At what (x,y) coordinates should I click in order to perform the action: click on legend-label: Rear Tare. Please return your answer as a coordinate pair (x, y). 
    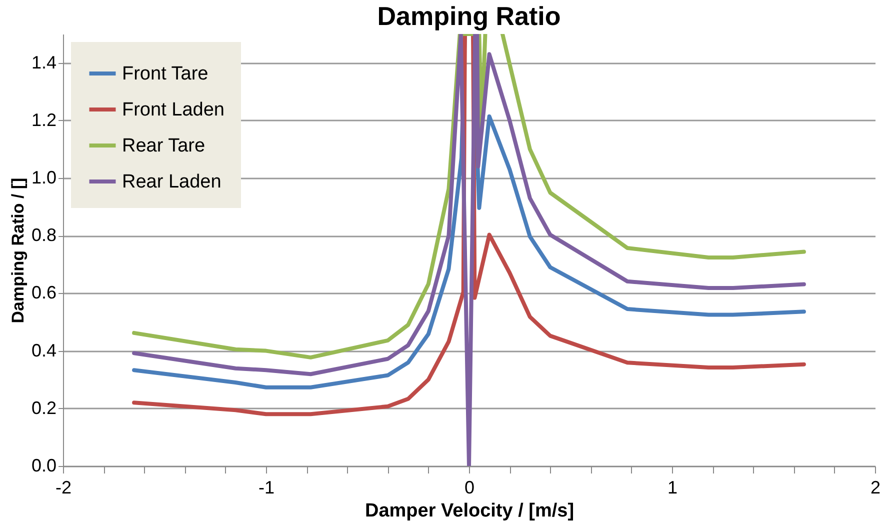
    Looking at the image, I should click on (164, 146).